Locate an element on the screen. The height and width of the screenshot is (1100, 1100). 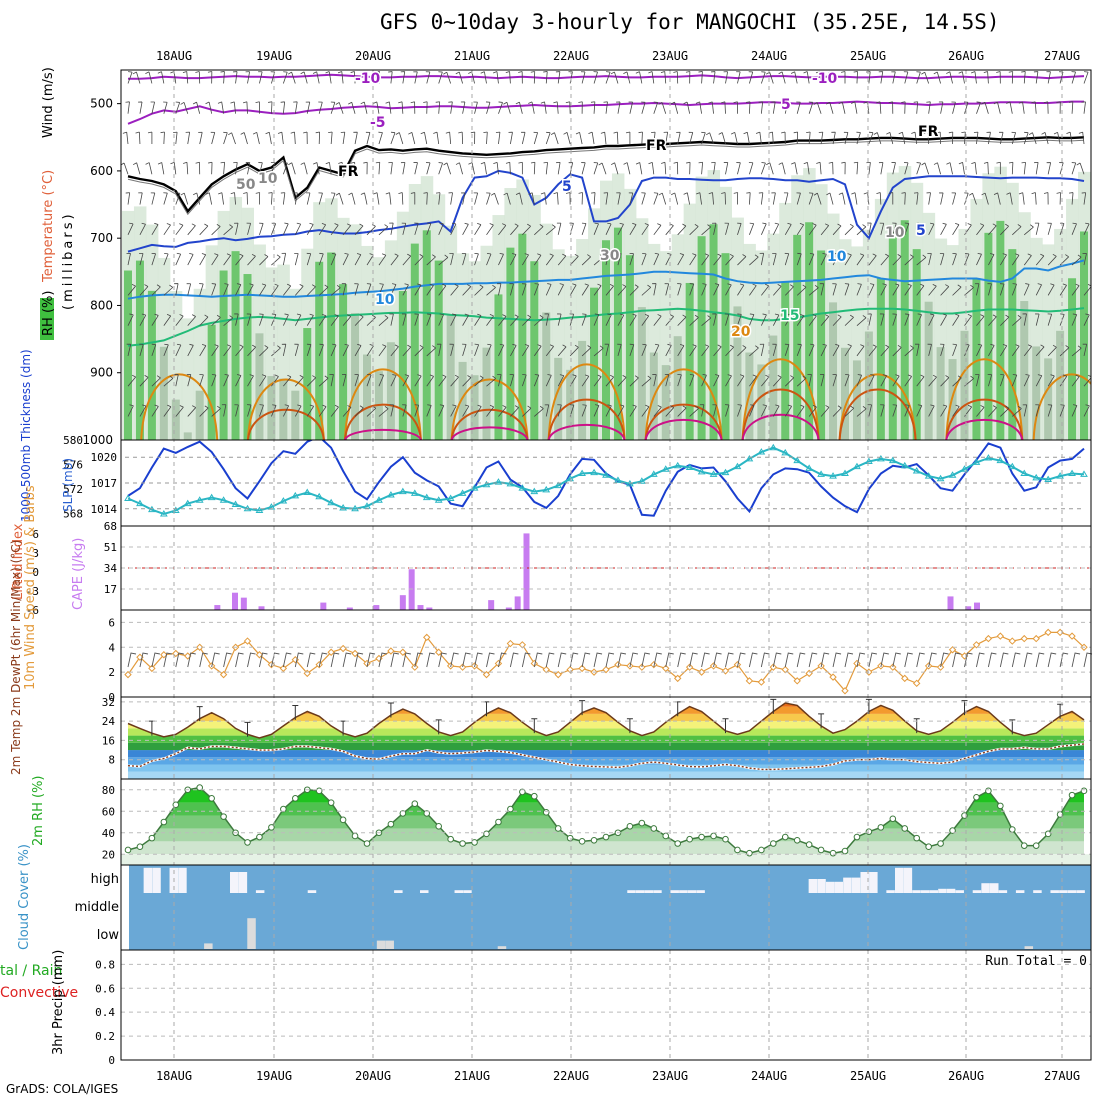
date-label-bottom: 26AUG is located at coordinates (966, 1076).